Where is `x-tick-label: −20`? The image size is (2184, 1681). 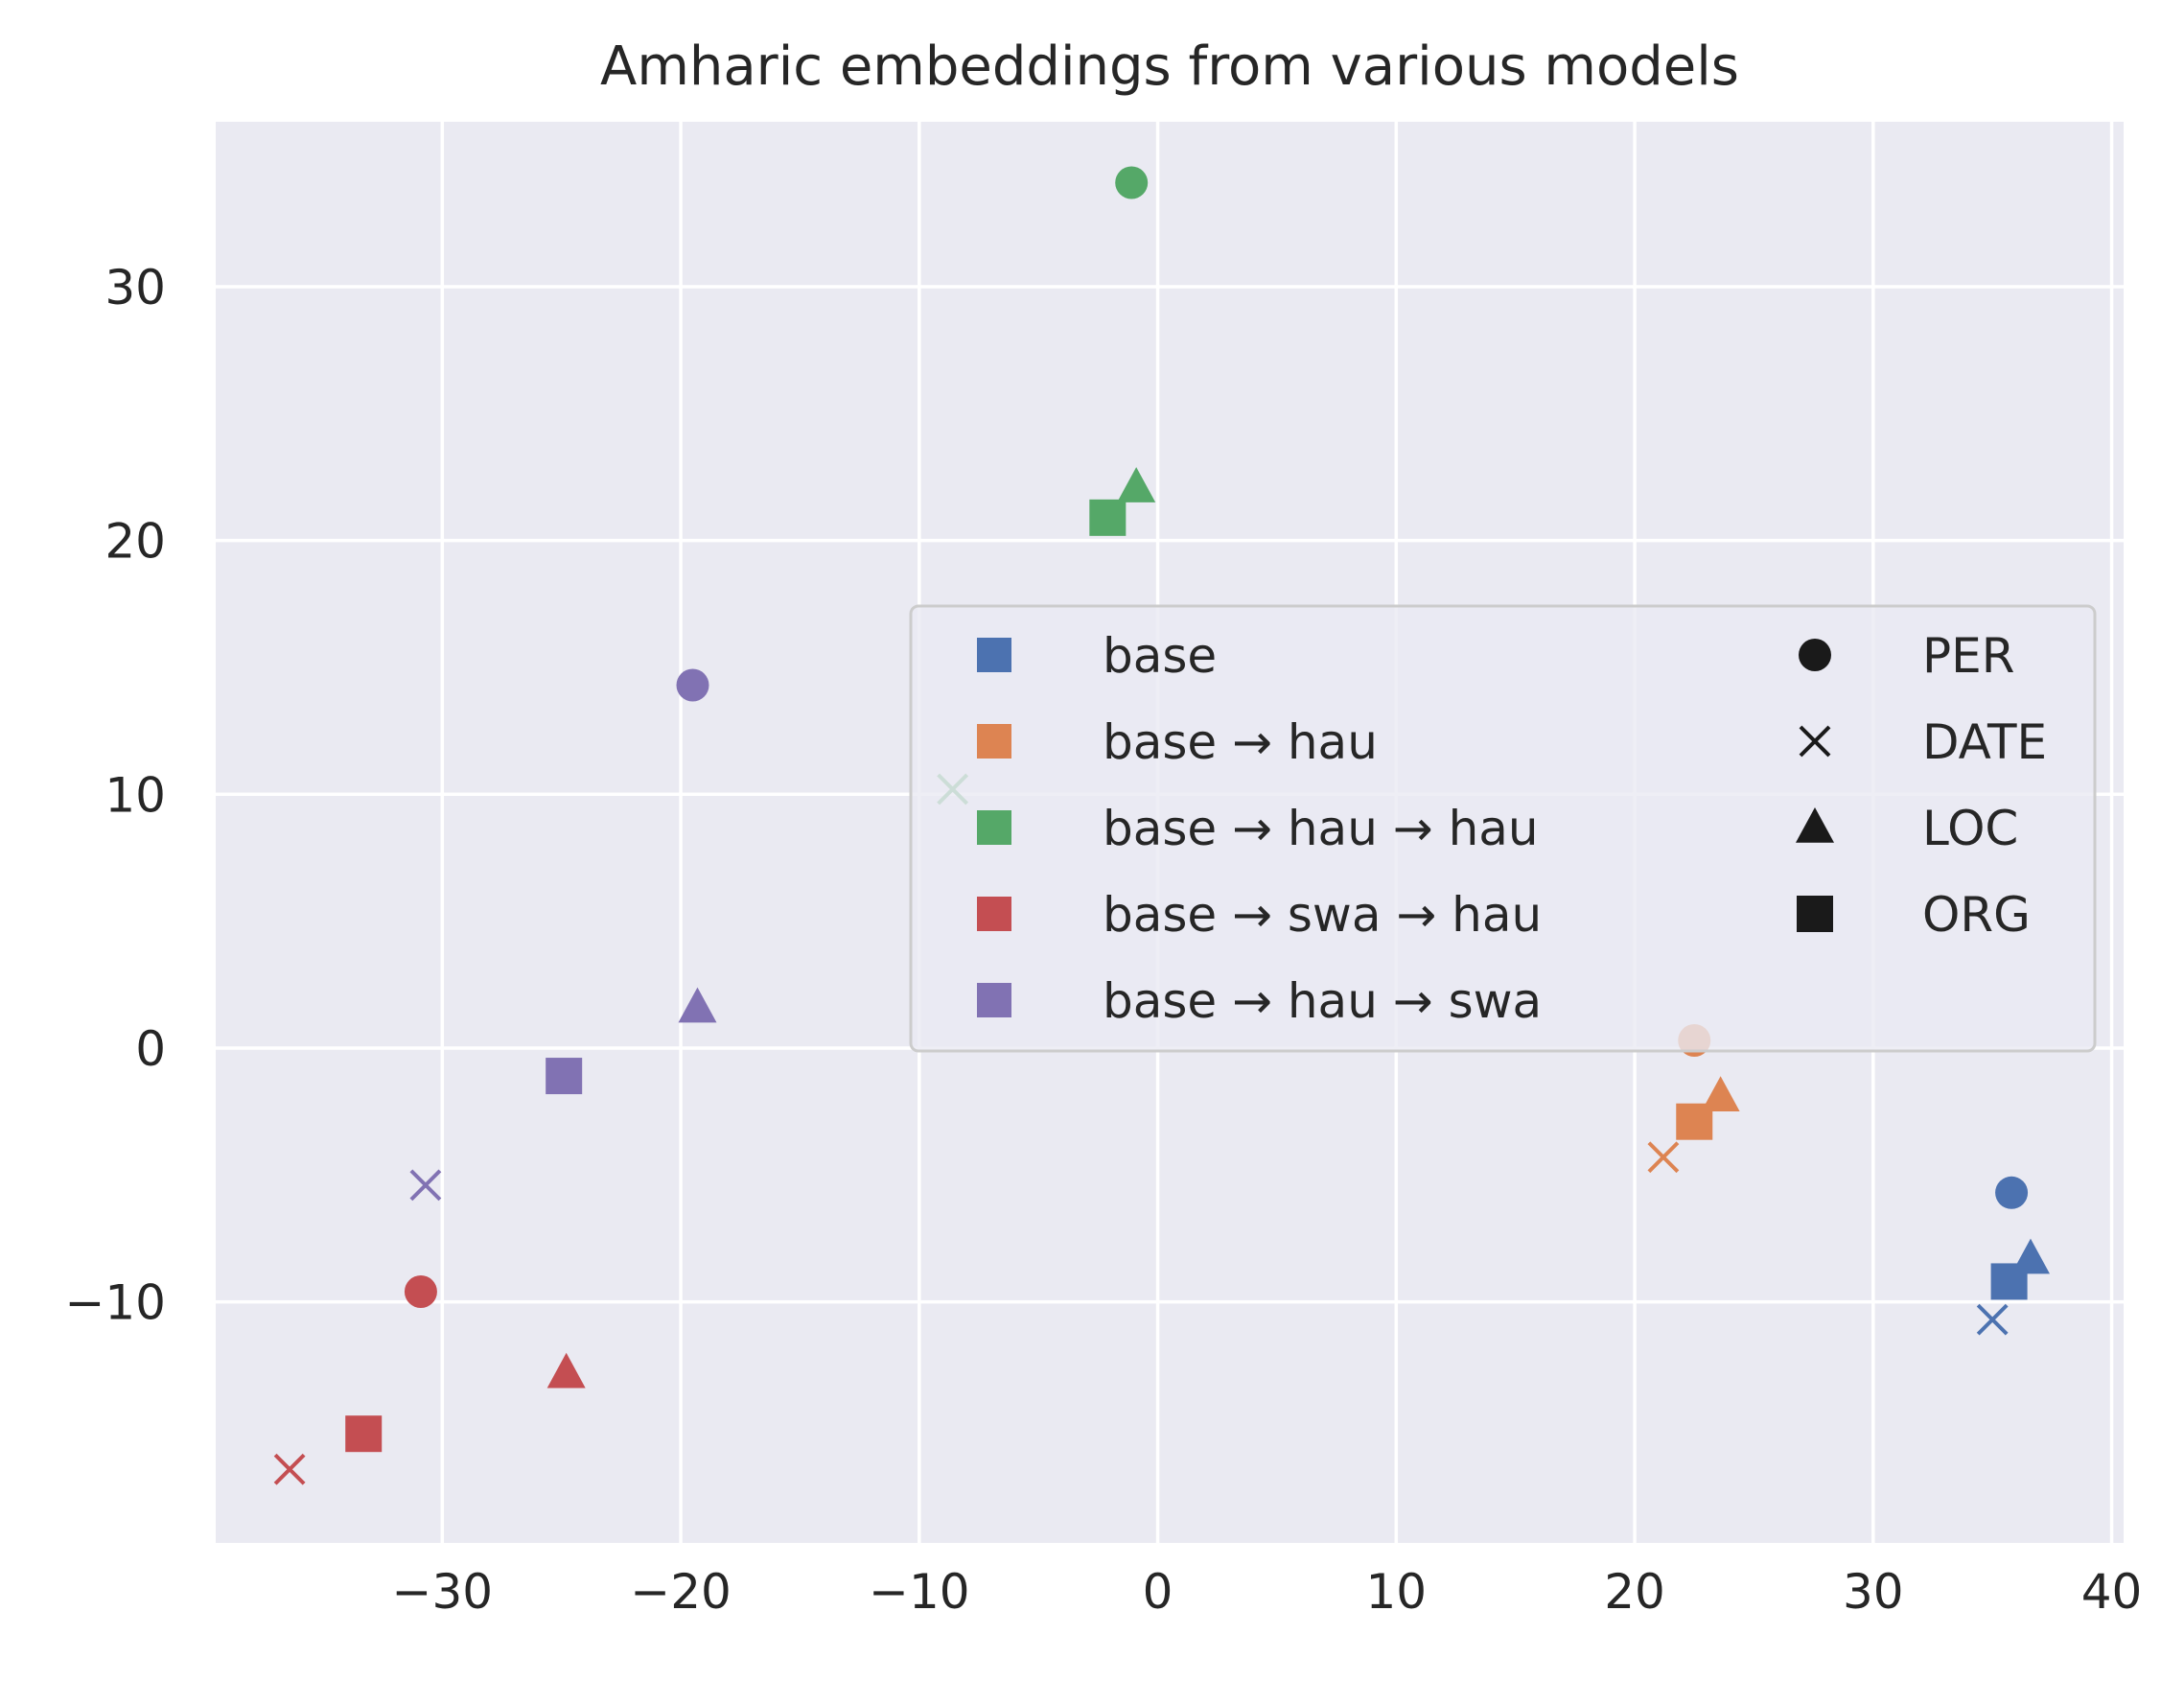 x-tick-label: −20 is located at coordinates (681, 1592).